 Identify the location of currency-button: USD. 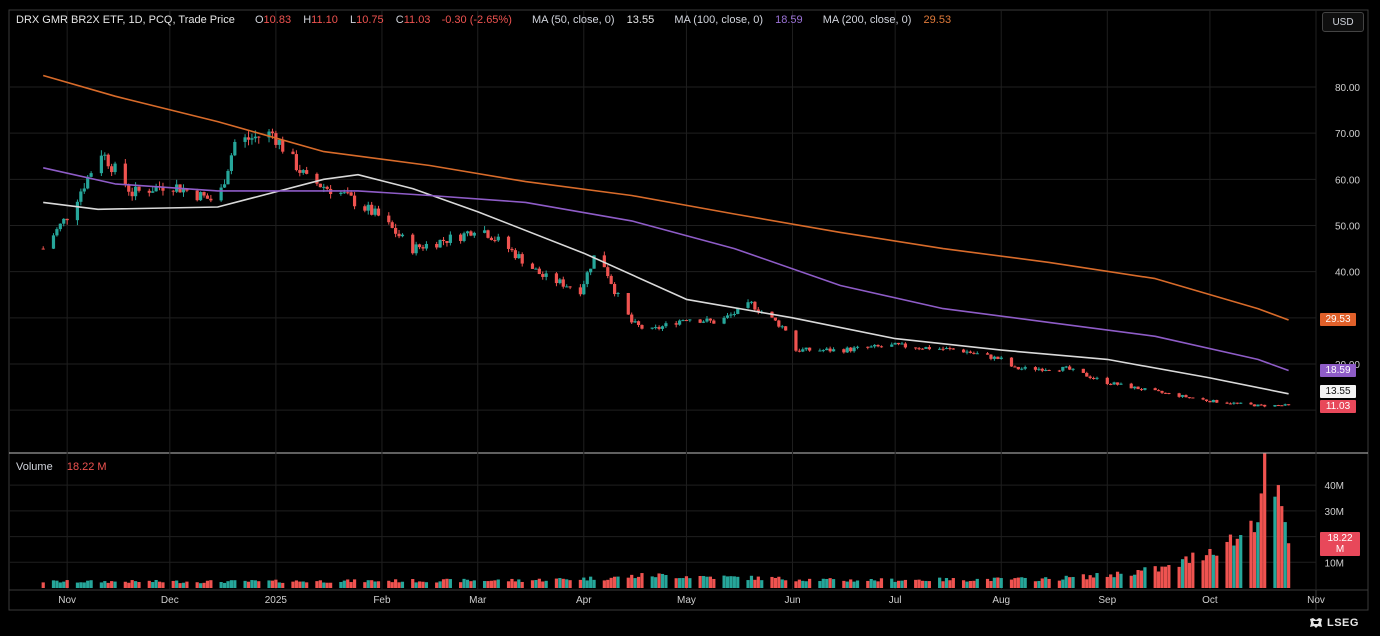
(1343, 22).